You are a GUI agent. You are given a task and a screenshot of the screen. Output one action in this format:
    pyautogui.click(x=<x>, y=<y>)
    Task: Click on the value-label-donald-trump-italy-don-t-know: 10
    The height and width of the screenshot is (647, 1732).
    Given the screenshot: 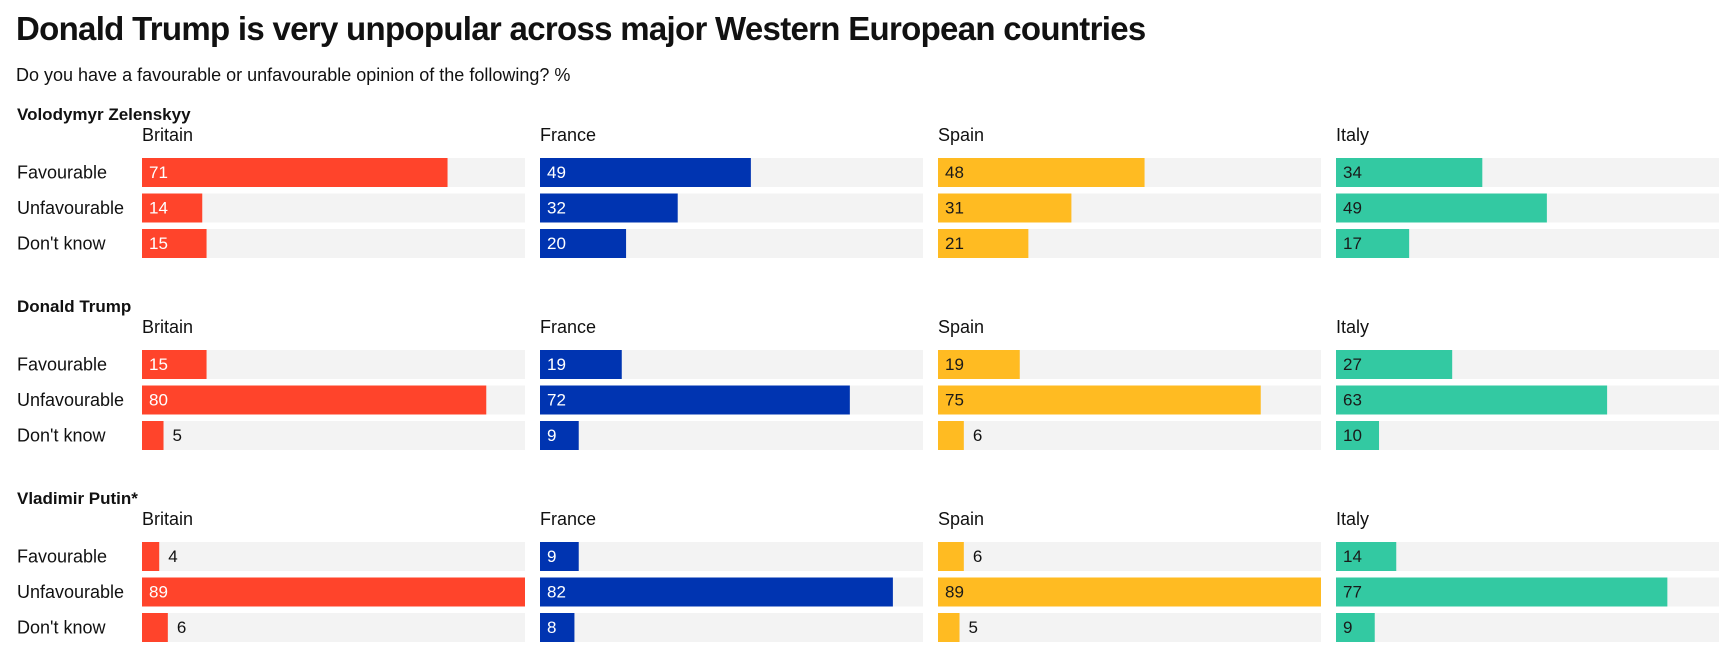 What is the action you would take?
    pyautogui.click(x=1352, y=435)
    